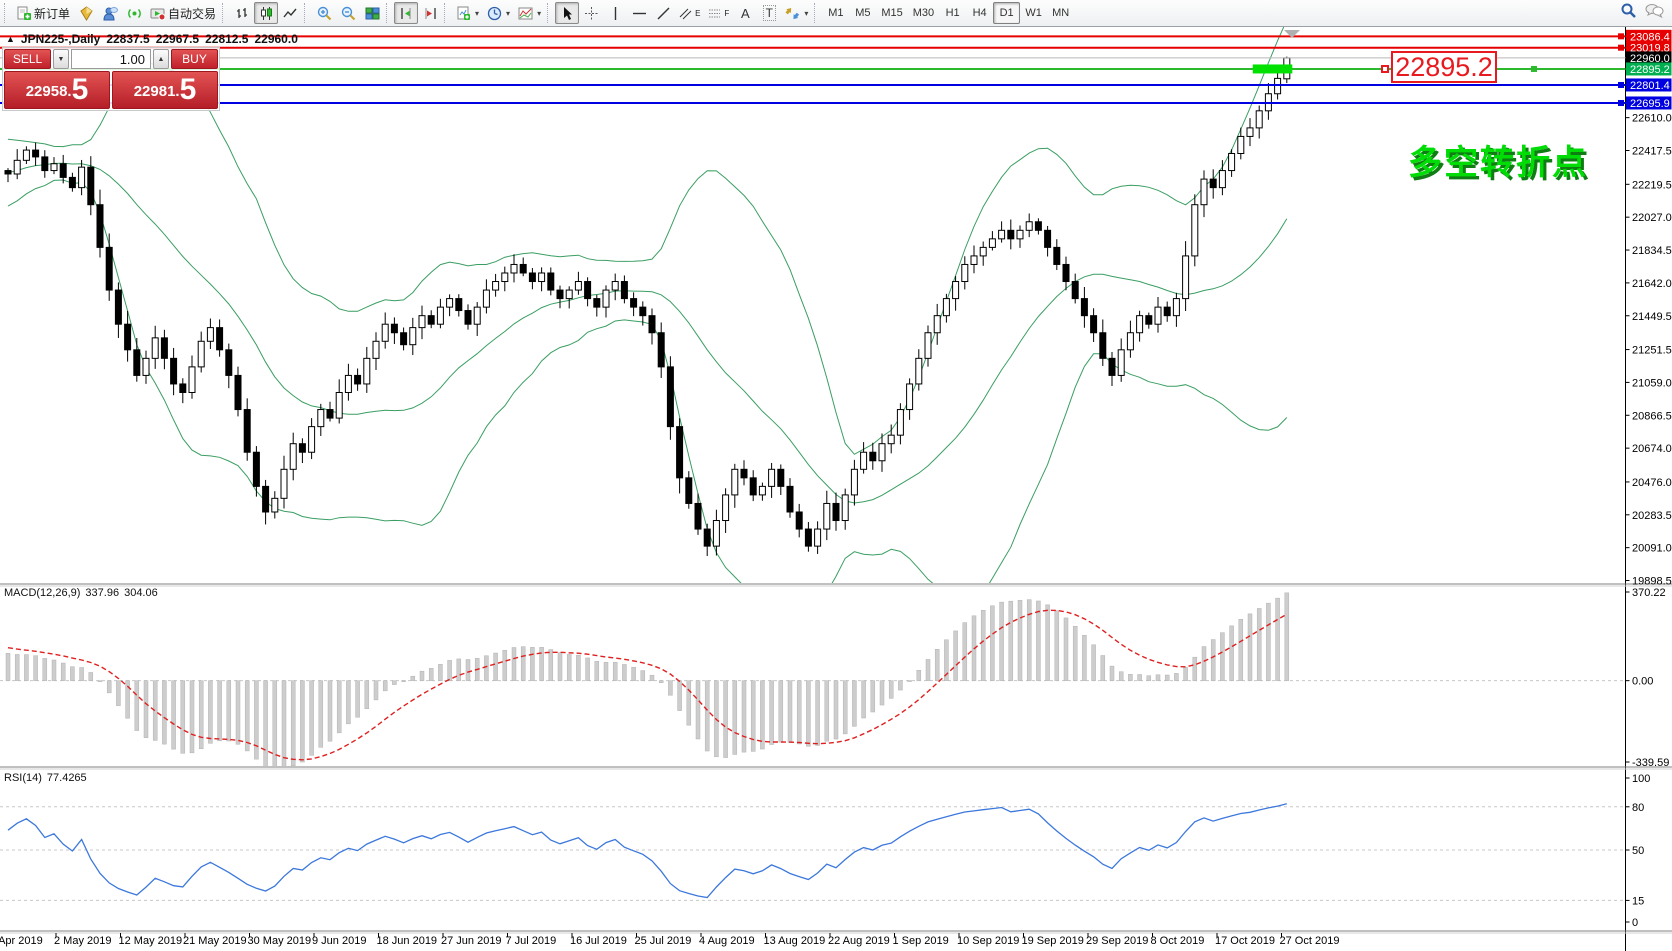  What do you see at coordinates (1652, 449) in the screenshot?
I see `svg-text: 20674.0` at bounding box center [1652, 449].